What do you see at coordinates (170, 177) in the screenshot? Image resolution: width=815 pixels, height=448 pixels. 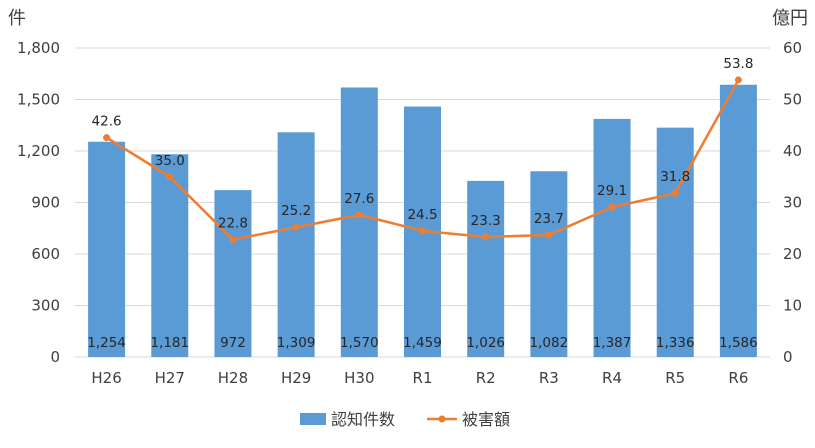 I see `line-point-H27` at bounding box center [170, 177].